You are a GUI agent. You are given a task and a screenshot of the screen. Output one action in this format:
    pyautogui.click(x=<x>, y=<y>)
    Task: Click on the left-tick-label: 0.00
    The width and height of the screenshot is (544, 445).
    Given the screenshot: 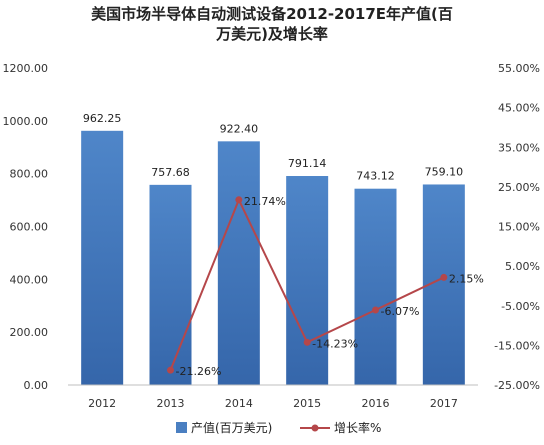 What is the action you would take?
    pyautogui.click(x=36, y=385)
    